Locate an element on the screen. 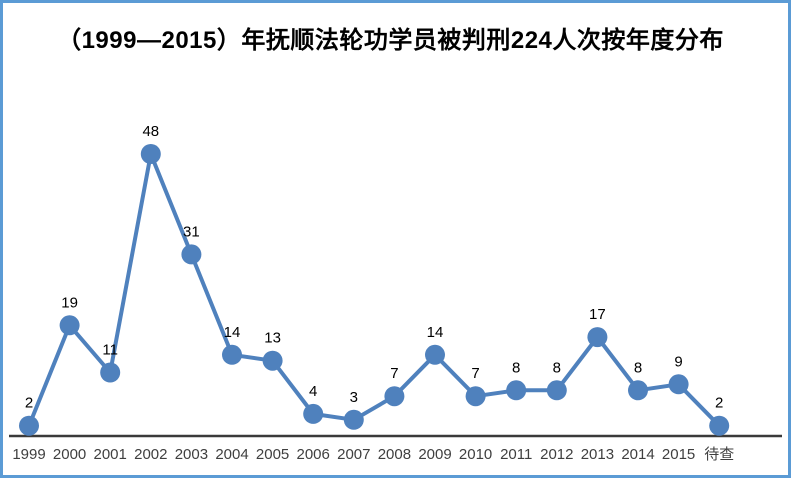 The image size is (791, 478). x-tick-label: 2015 is located at coordinates (678, 454).